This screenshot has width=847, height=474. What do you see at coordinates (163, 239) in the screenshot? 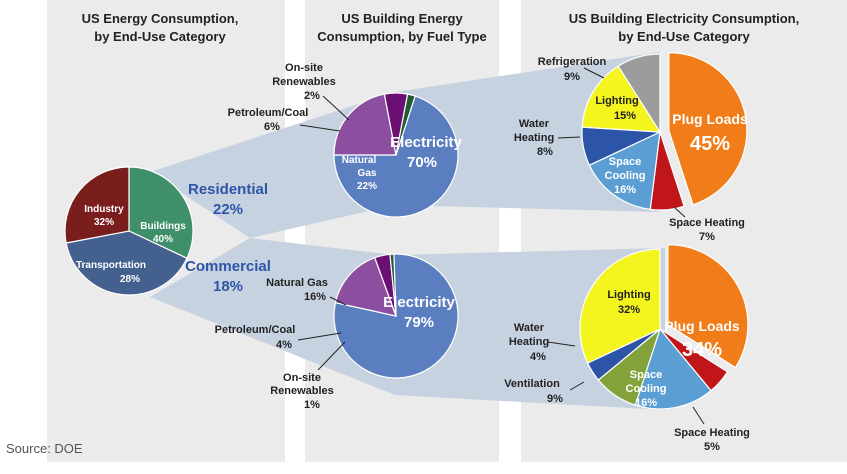
I see `label-buildings-value: 40%` at bounding box center [163, 239].